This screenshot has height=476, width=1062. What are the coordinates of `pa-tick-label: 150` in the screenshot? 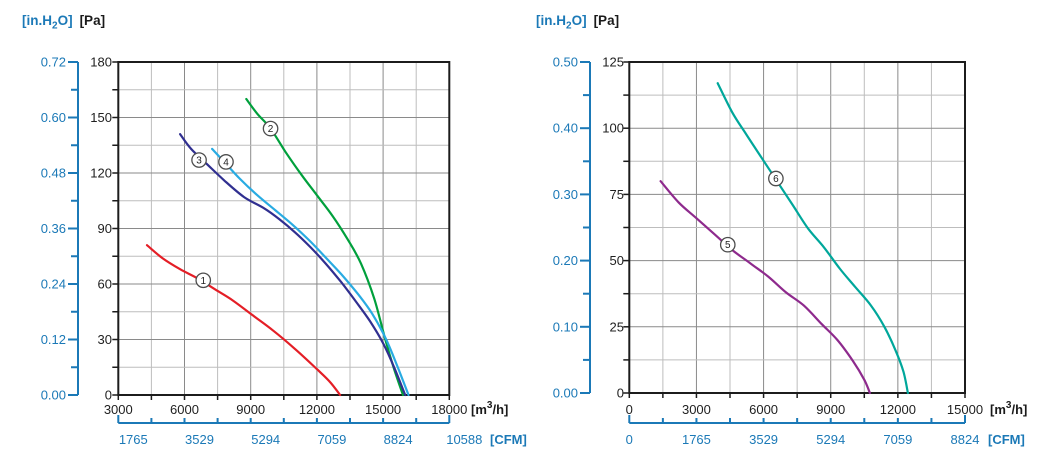 It's located at (101, 117).